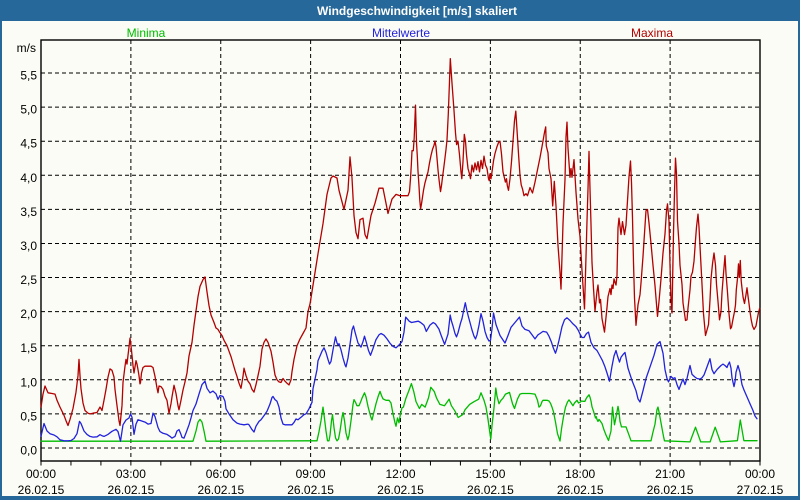 The width and height of the screenshot is (800, 500). I want to click on svg-text: 2,0, so click(28, 314).